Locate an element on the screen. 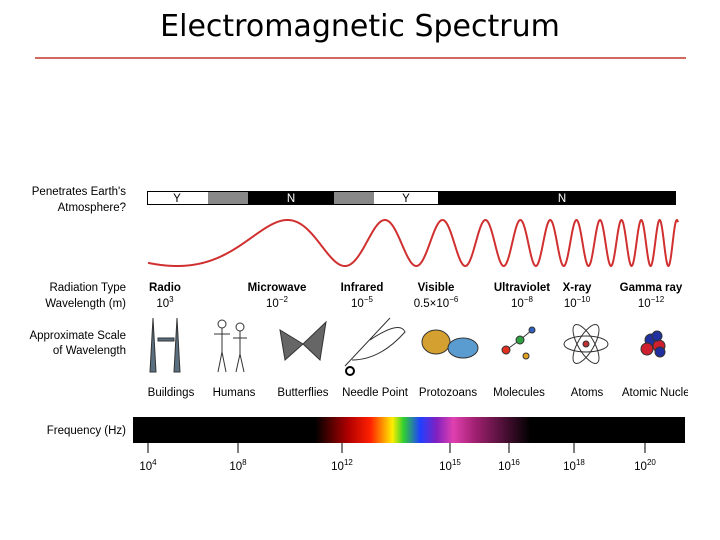 Image resolution: width=720 pixels, height=540 pixels. scale-item: Butterflies is located at coordinates (302, 393).